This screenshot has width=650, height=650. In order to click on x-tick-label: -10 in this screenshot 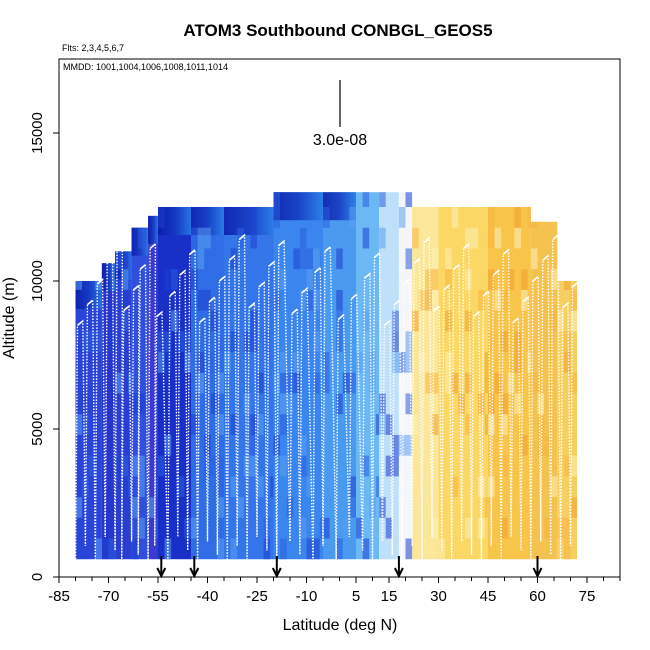, I will do `click(307, 596)`.